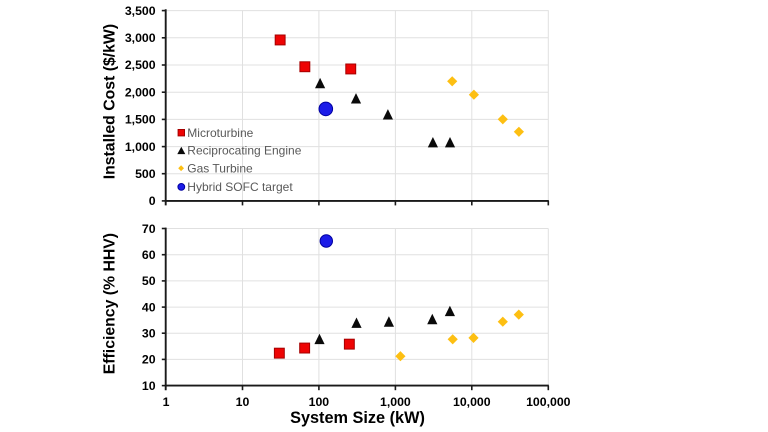  Describe the element at coordinates (166, 402) in the screenshot. I see `svg-text: 1` at that location.